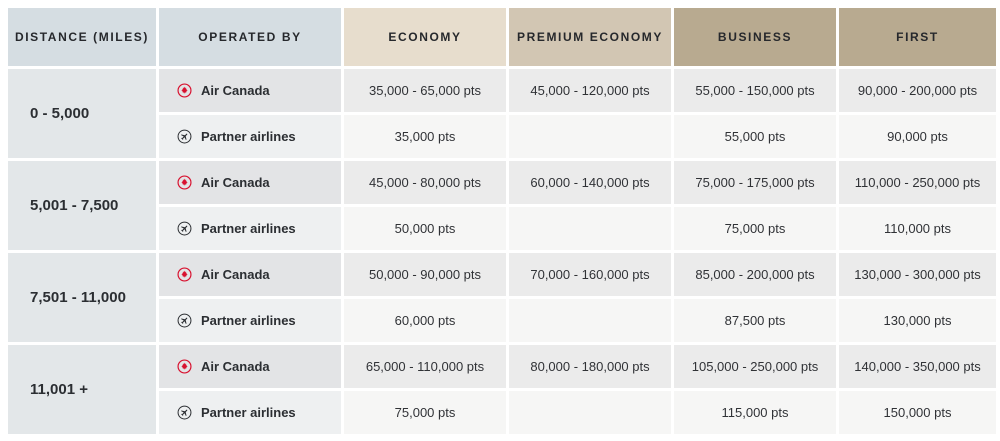  What do you see at coordinates (917, 274) in the screenshot?
I see `value-cell-first: 130,000 - 300,000 pts` at bounding box center [917, 274].